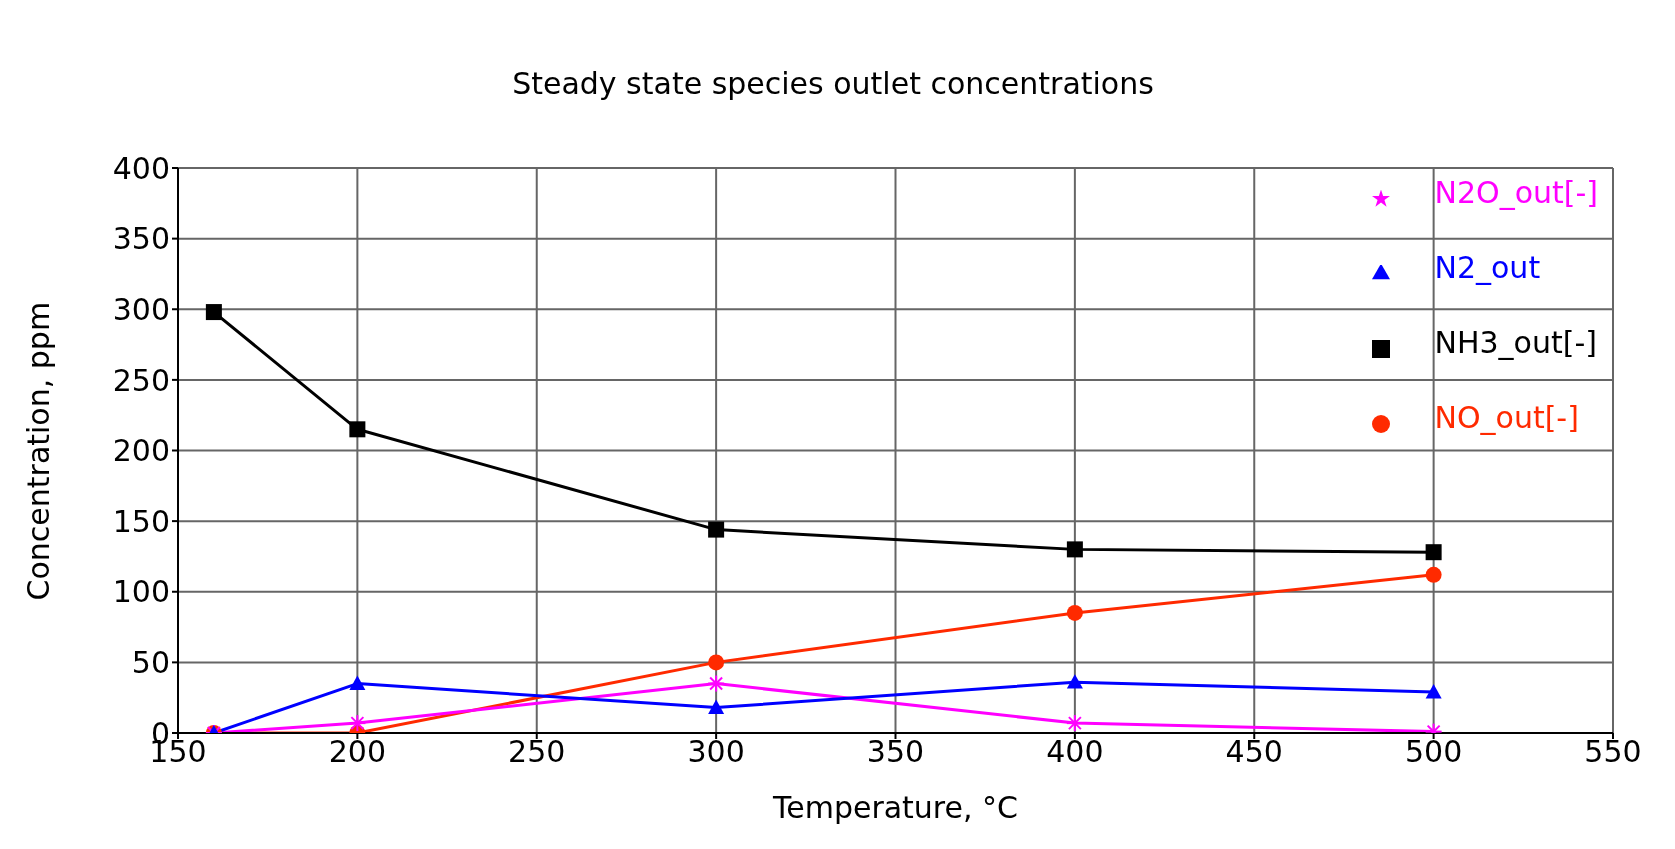 The image size is (1675, 849). Describe the element at coordinates (1613, 752) in the screenshot. I see `x-tick-label: 550` at that location.